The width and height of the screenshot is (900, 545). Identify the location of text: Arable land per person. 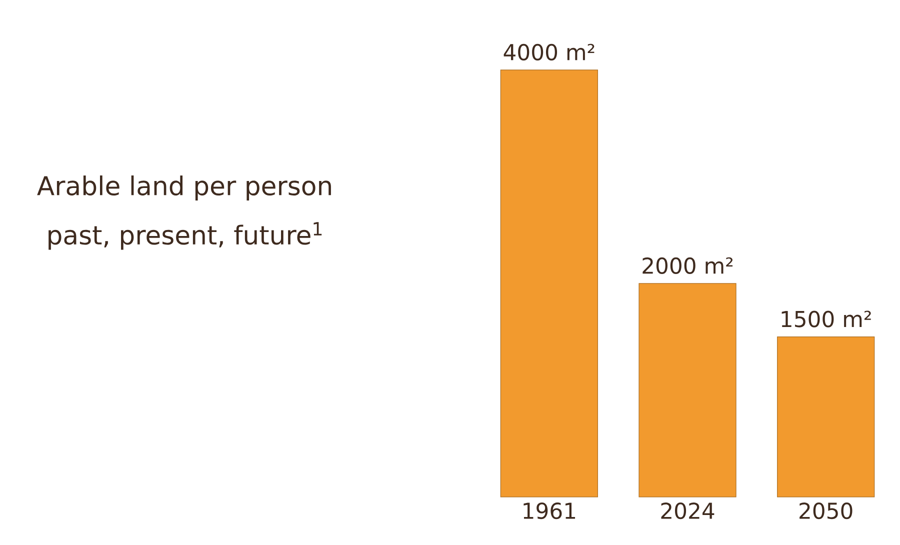
(184, 188).